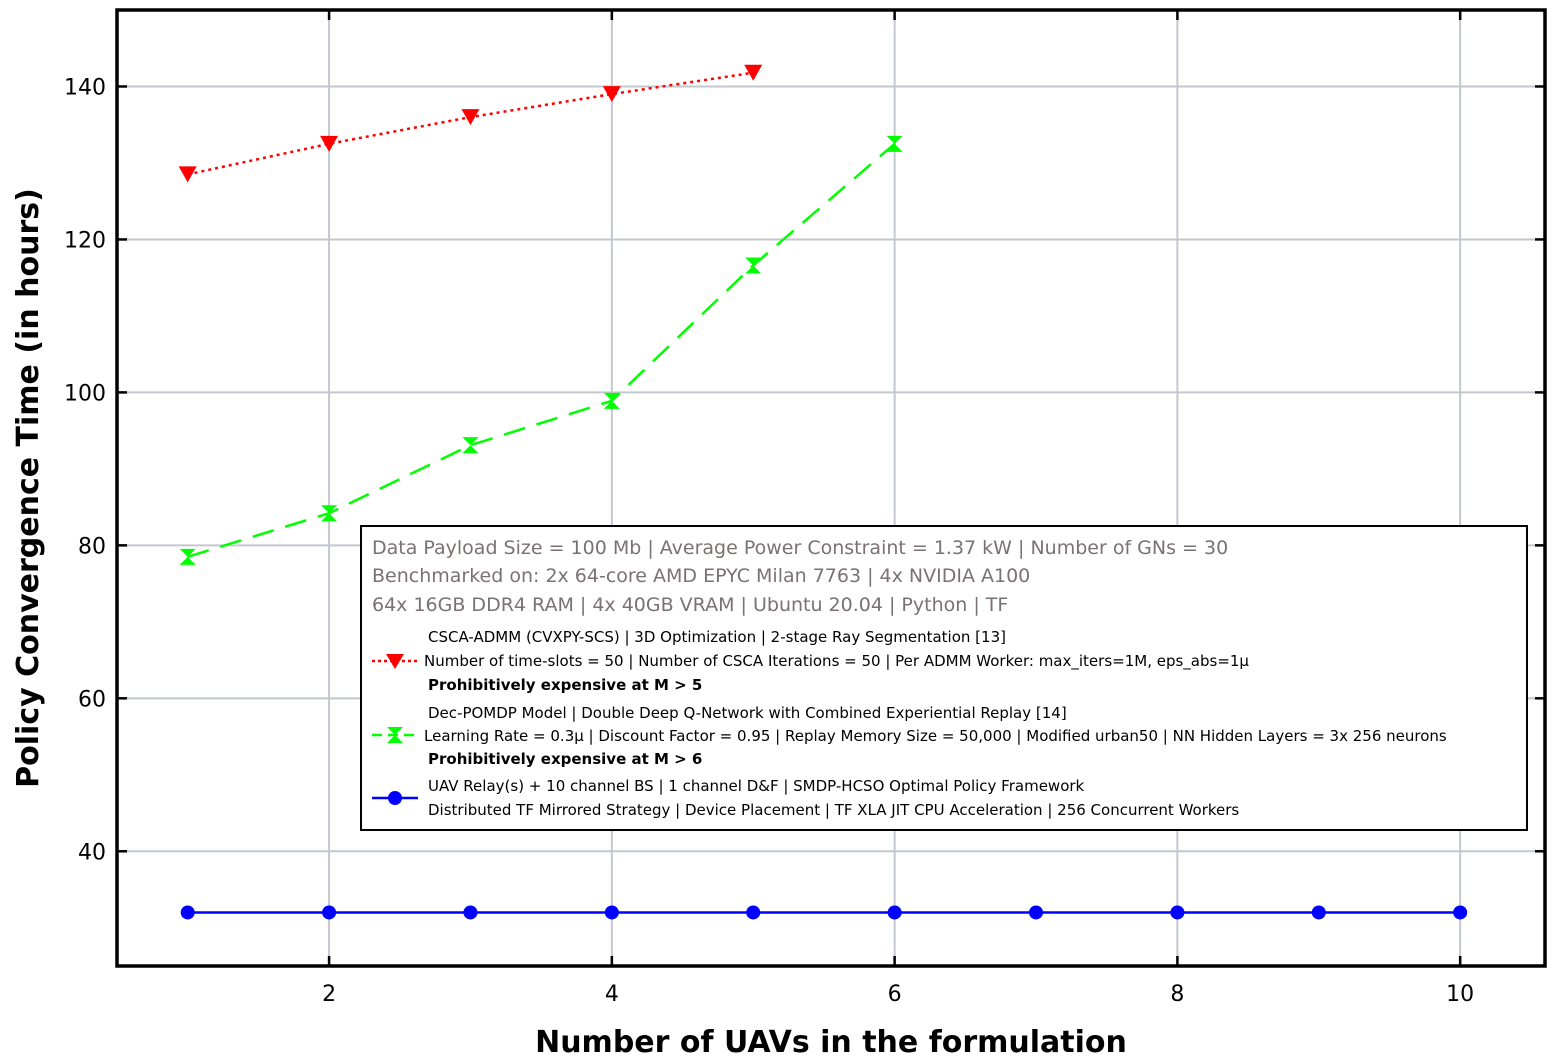  What do you see at coordinates (28, 488) in the screenshot?
I see `y-axis-label: Policy Convergence Time (in hours)` at bounding box center [28, 488].